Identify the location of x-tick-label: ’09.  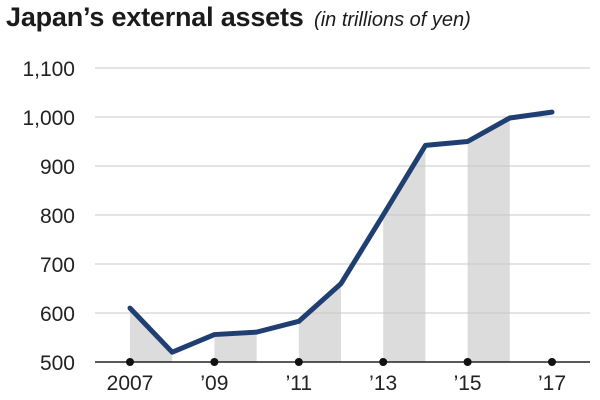
(214, 383).